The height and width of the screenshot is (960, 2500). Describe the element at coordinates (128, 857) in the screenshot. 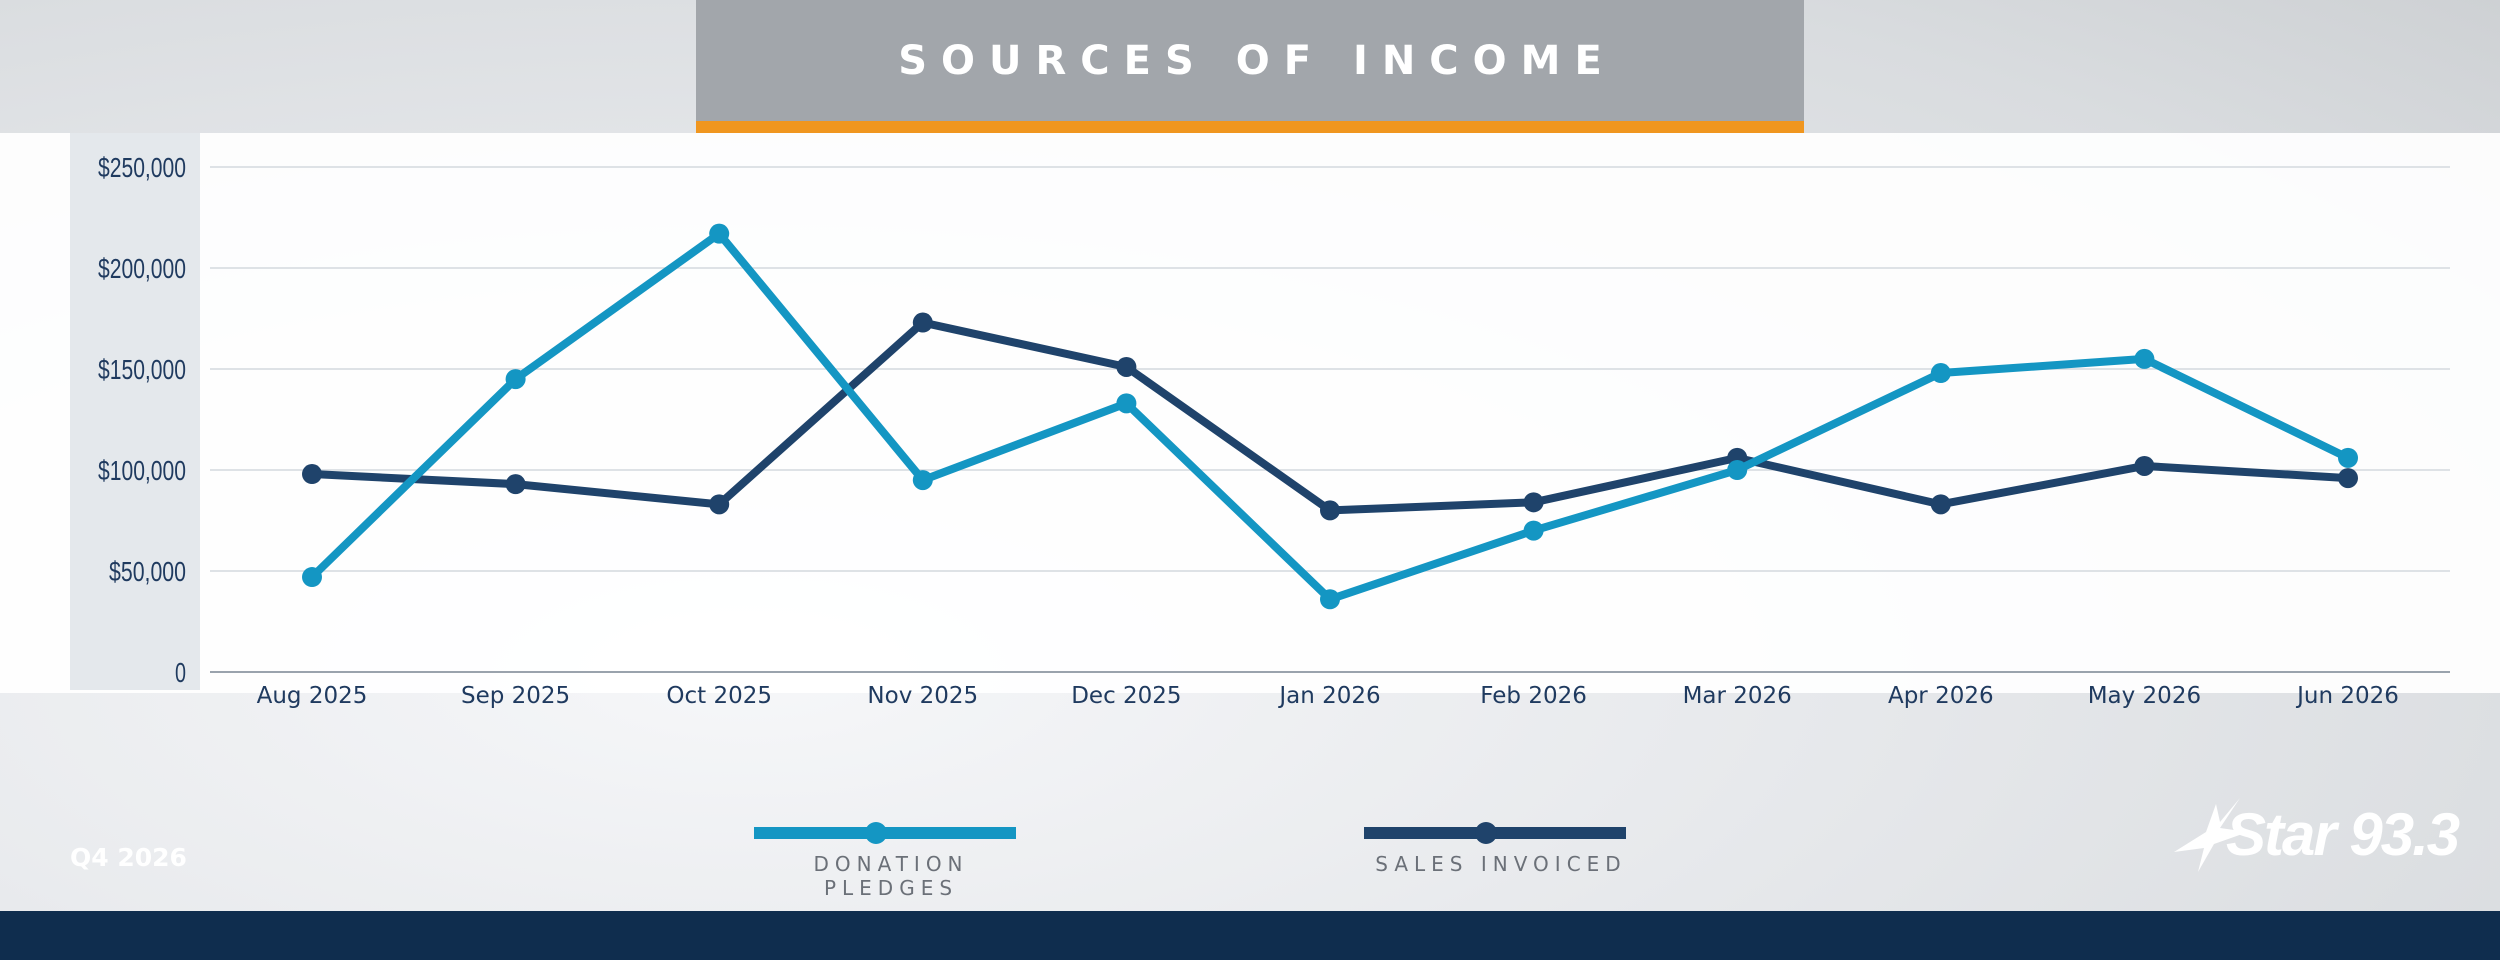

I see `quarter-label: Q4 2026` at that location.